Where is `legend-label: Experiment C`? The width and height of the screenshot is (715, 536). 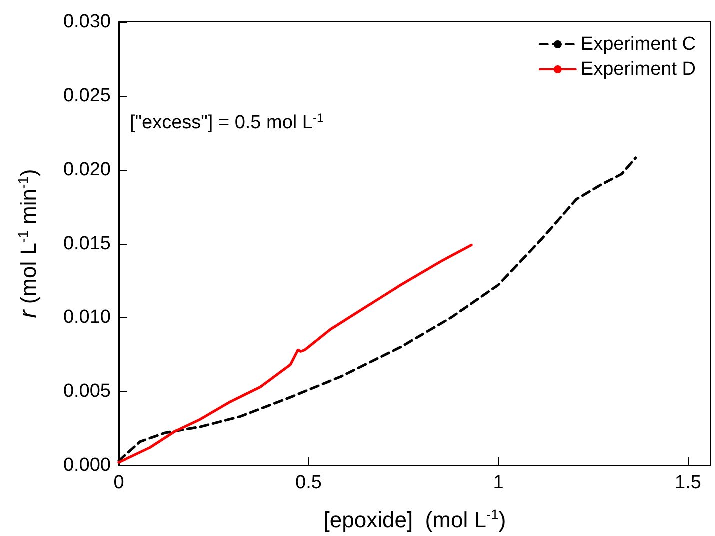
legend-label: Experiment C is located at coordinates (638, 44).